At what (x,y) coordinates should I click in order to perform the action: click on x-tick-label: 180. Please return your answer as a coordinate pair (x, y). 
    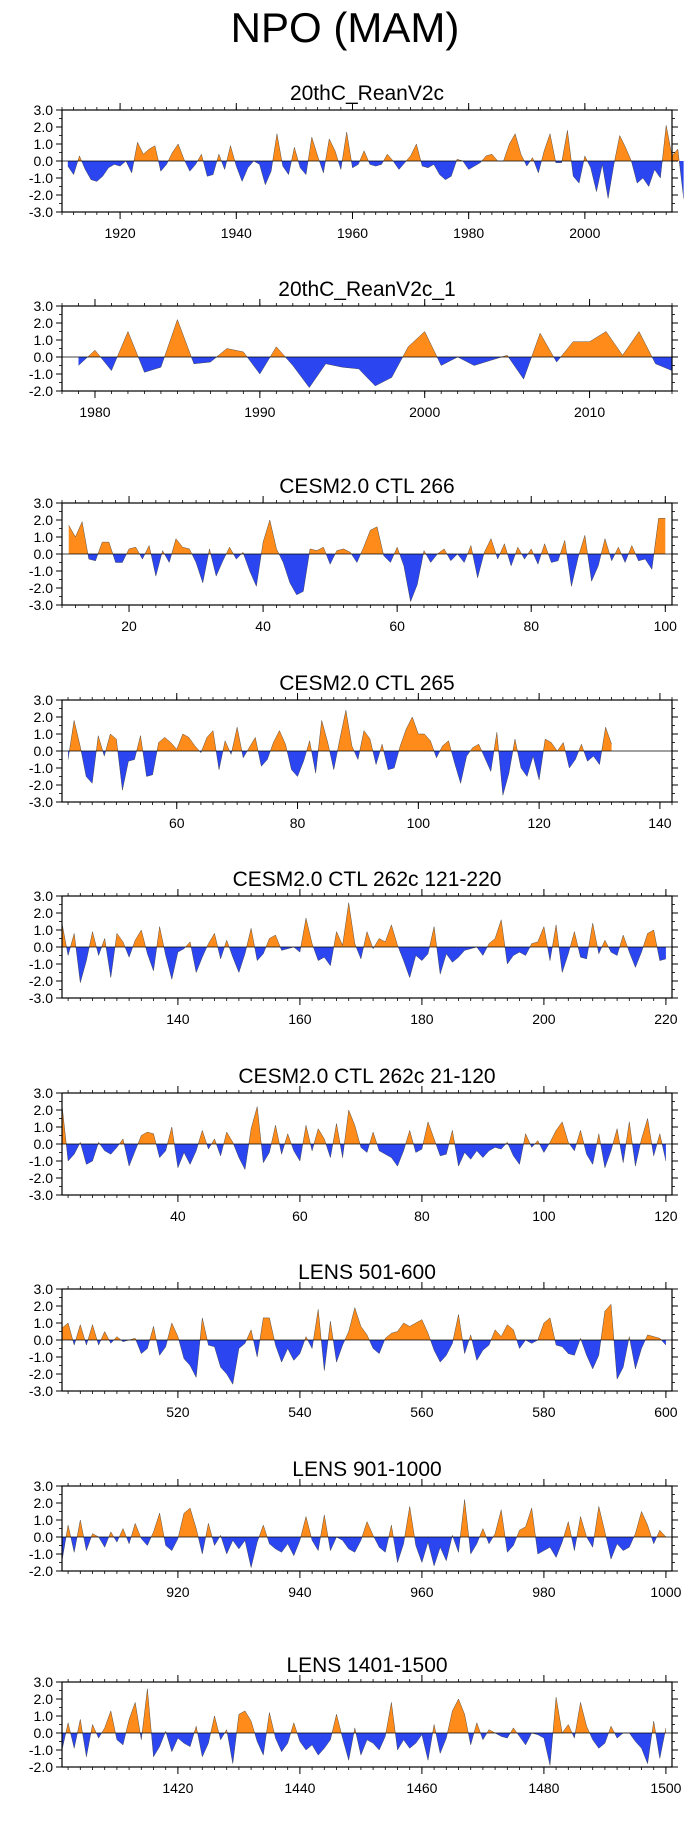
    Looking at the image, I should click on (422, 1019).